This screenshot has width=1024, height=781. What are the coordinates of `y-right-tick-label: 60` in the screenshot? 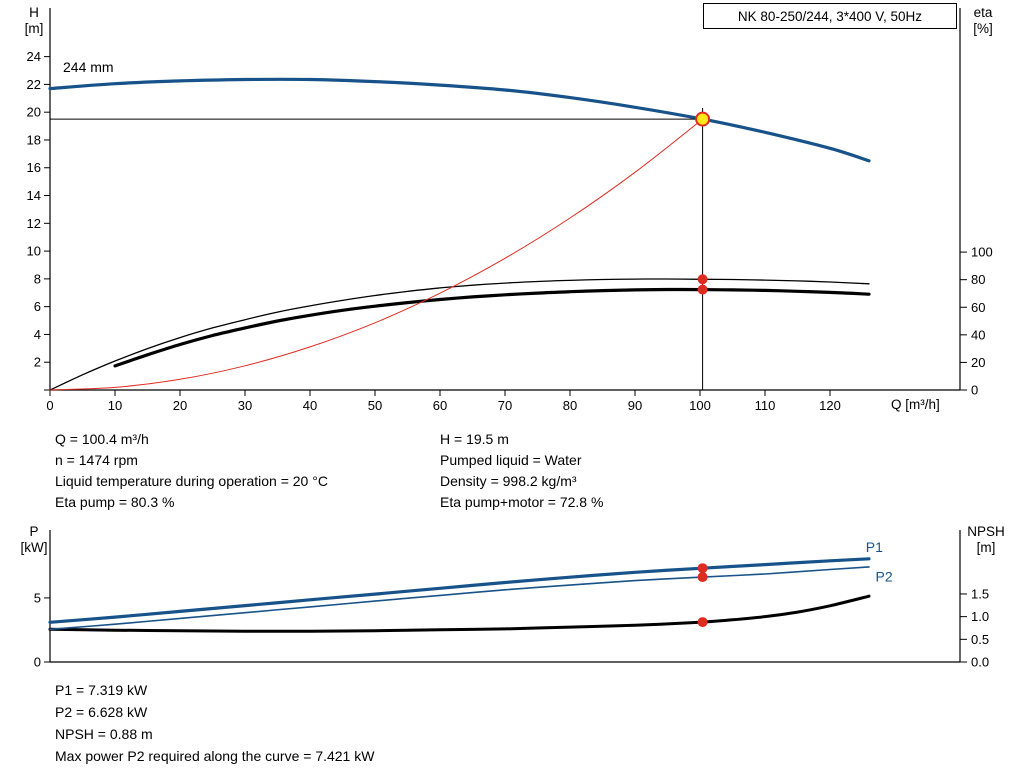 It's located at (978, 307).